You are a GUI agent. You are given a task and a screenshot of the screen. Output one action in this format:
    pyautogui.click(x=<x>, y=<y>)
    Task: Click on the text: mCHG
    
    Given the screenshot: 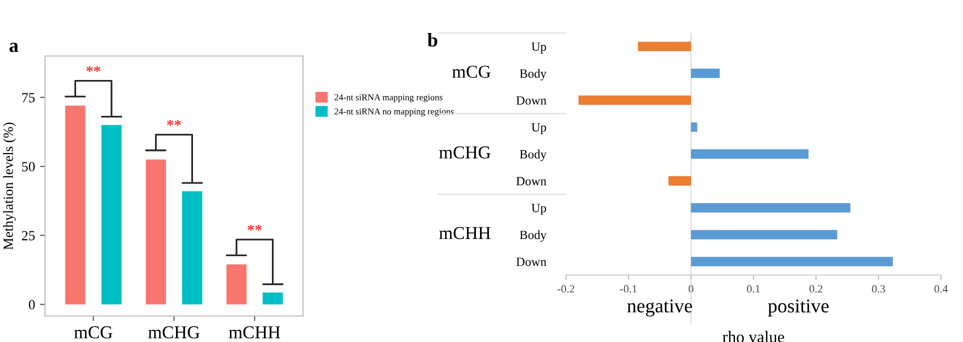 What is the action you would take?
    pyautogui.click(x=464, y=152)
    